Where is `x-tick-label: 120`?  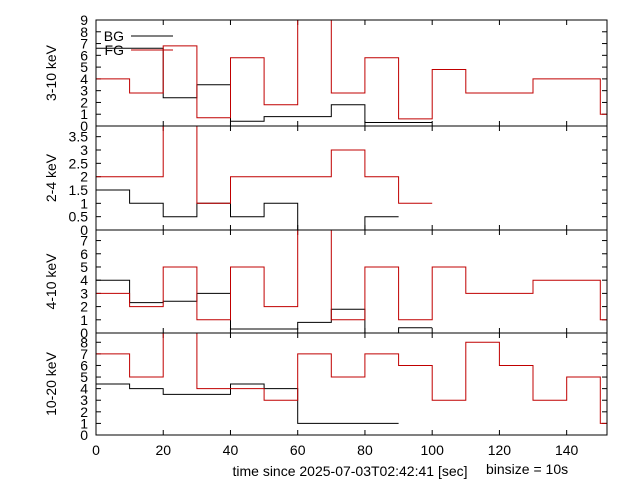
x-tick-label: 120 is located at coordinates (500, 450).